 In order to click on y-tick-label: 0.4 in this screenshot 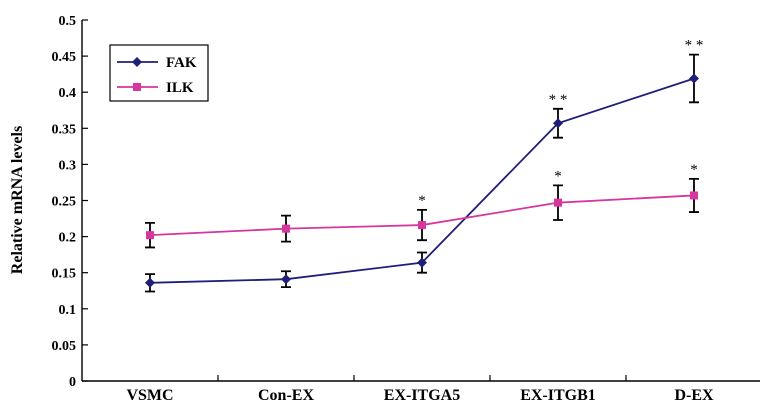, I will do `click(68, 93)`.